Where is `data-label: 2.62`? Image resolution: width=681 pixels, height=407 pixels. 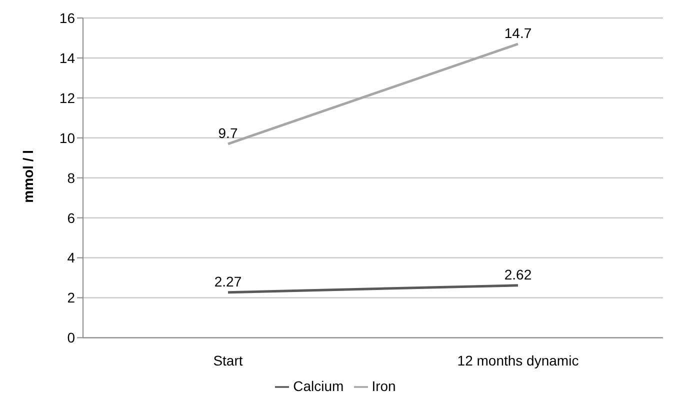
data-label: 2.62 is located at coordinates (518, 274).